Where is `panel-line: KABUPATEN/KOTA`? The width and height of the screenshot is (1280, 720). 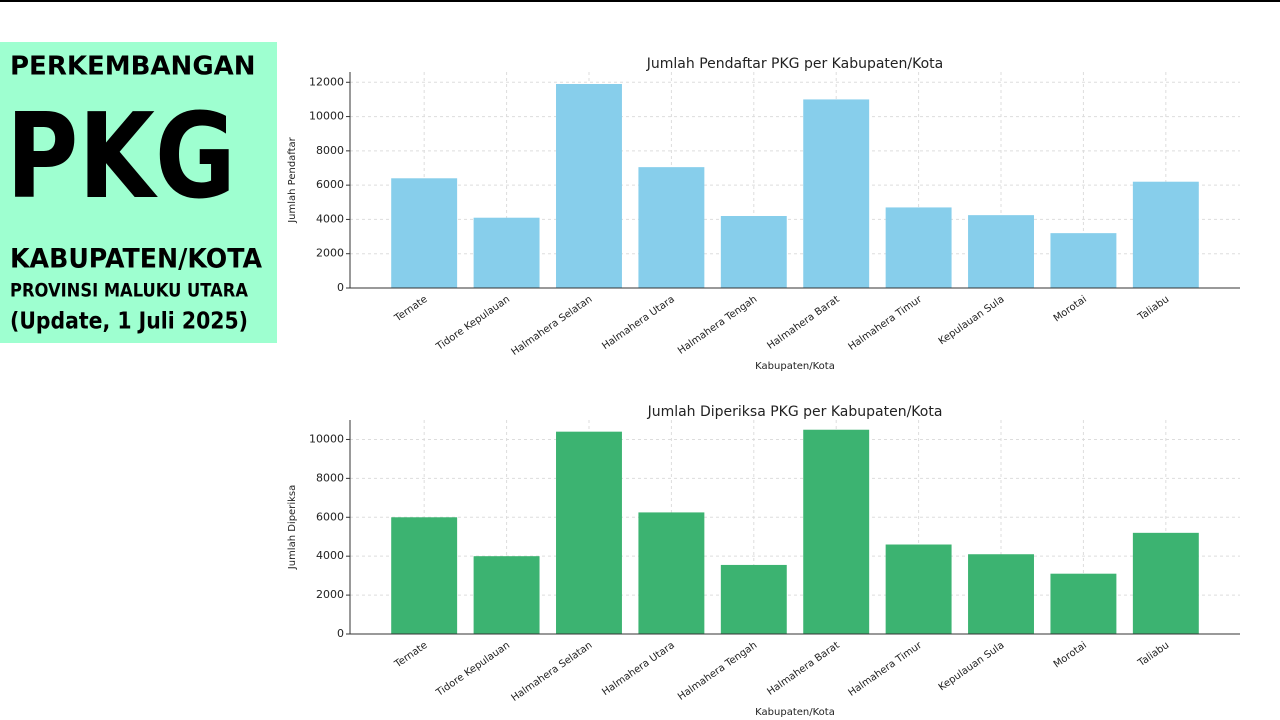
panel-line: KABUPATEN/KOTA is located at coordinates (136, 259).